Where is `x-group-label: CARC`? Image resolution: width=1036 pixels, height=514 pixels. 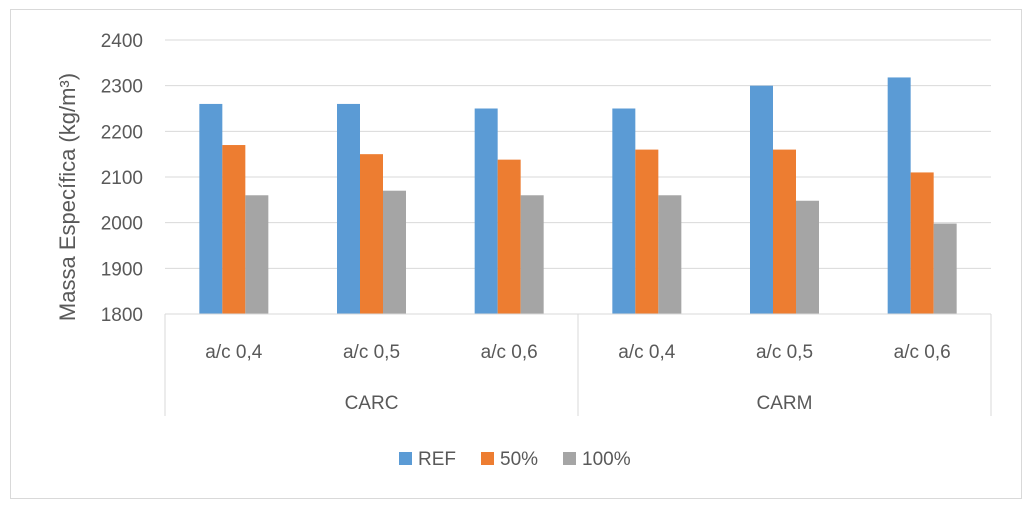
x-group-label: CARC is located at coordinates (372, 403).